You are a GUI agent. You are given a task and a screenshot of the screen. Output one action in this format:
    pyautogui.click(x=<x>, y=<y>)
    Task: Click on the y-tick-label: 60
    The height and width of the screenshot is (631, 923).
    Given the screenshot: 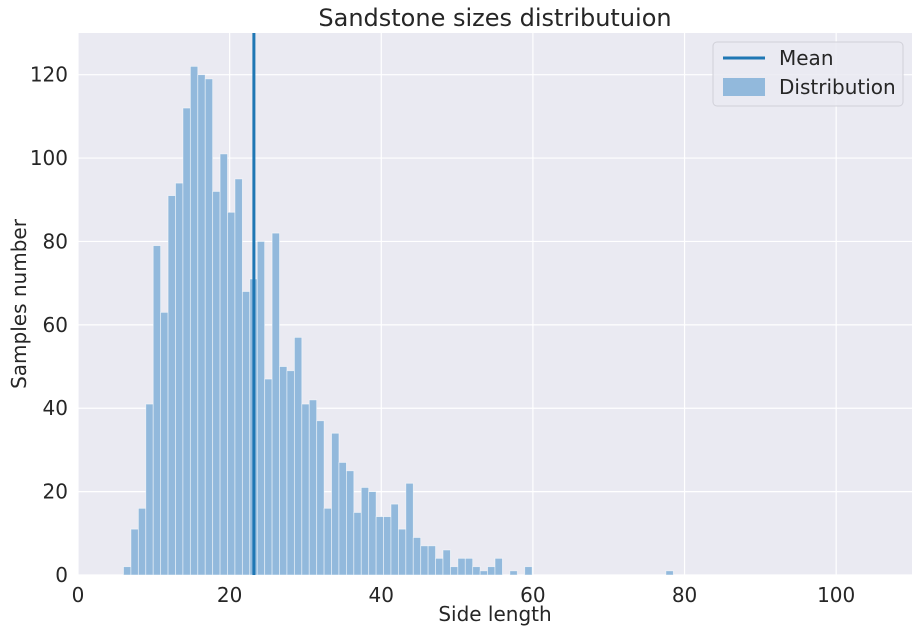 What is the action you would take?
    pyautogui.click(x=55, y=325)
    